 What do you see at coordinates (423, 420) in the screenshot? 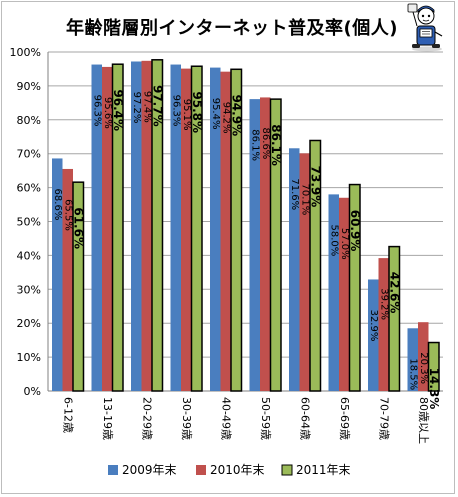
I see `x-tick-label: 80歳以上` at bounding box center [423, 420].